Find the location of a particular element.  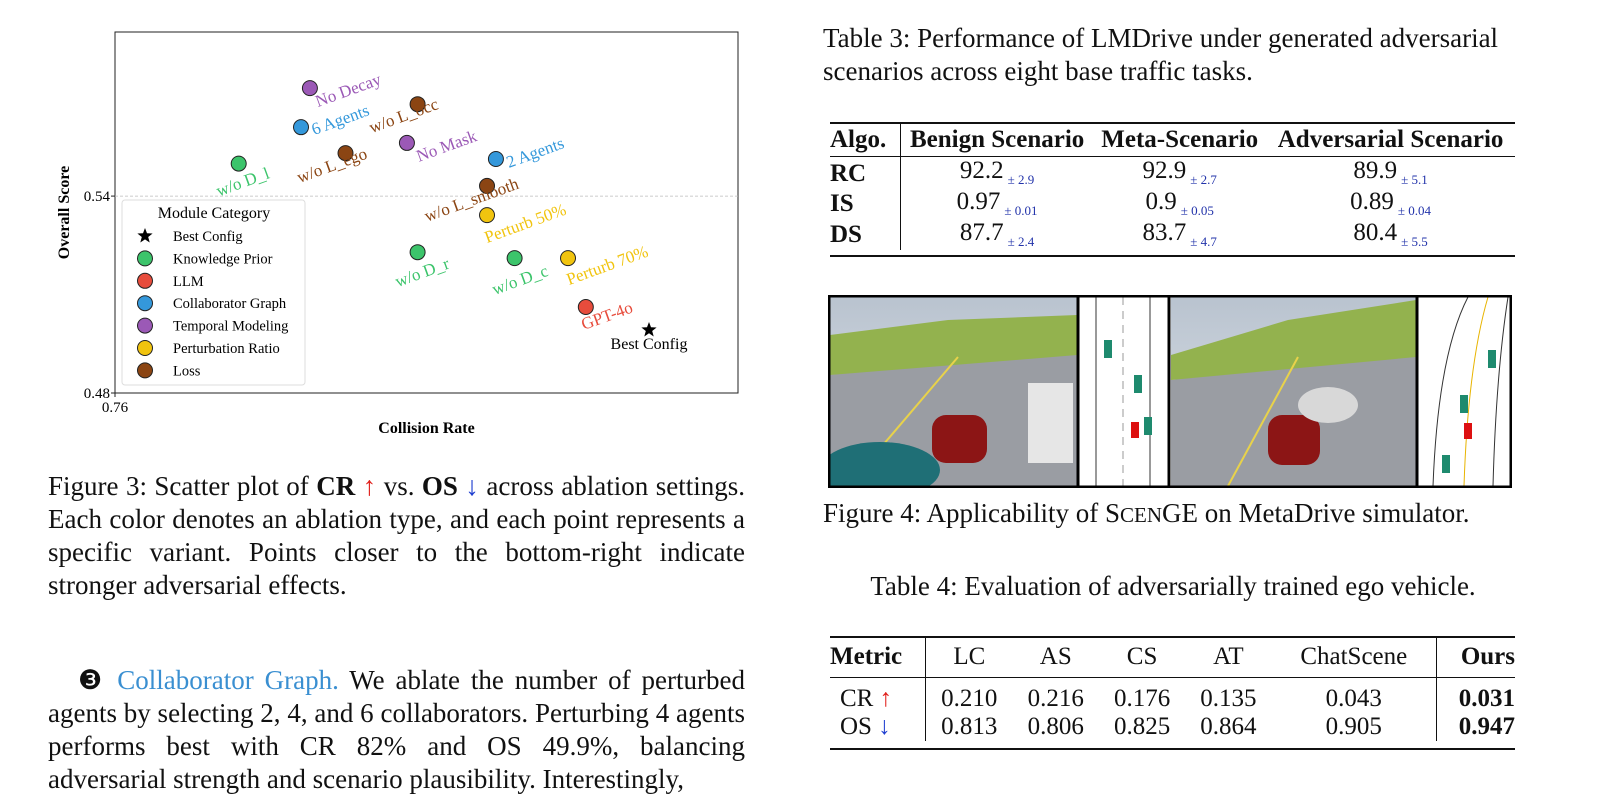

row-label: CR ↑ is located at coordinates (878, 695).